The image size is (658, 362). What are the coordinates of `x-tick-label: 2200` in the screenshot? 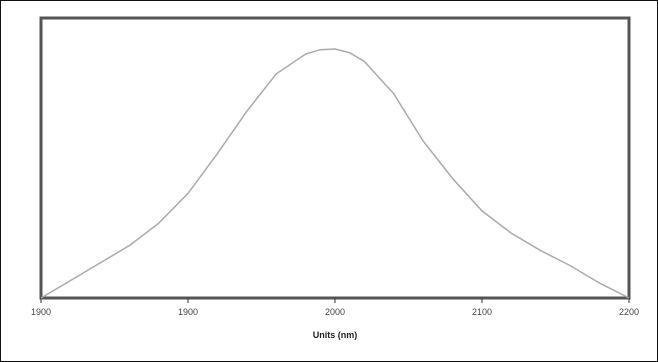 It's located at (629, 312).